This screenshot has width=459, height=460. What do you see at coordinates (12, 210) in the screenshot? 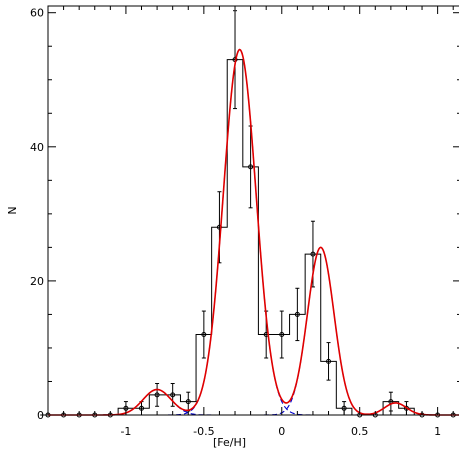
I see `y-axis-label: N` at bounding box center [12, 210].